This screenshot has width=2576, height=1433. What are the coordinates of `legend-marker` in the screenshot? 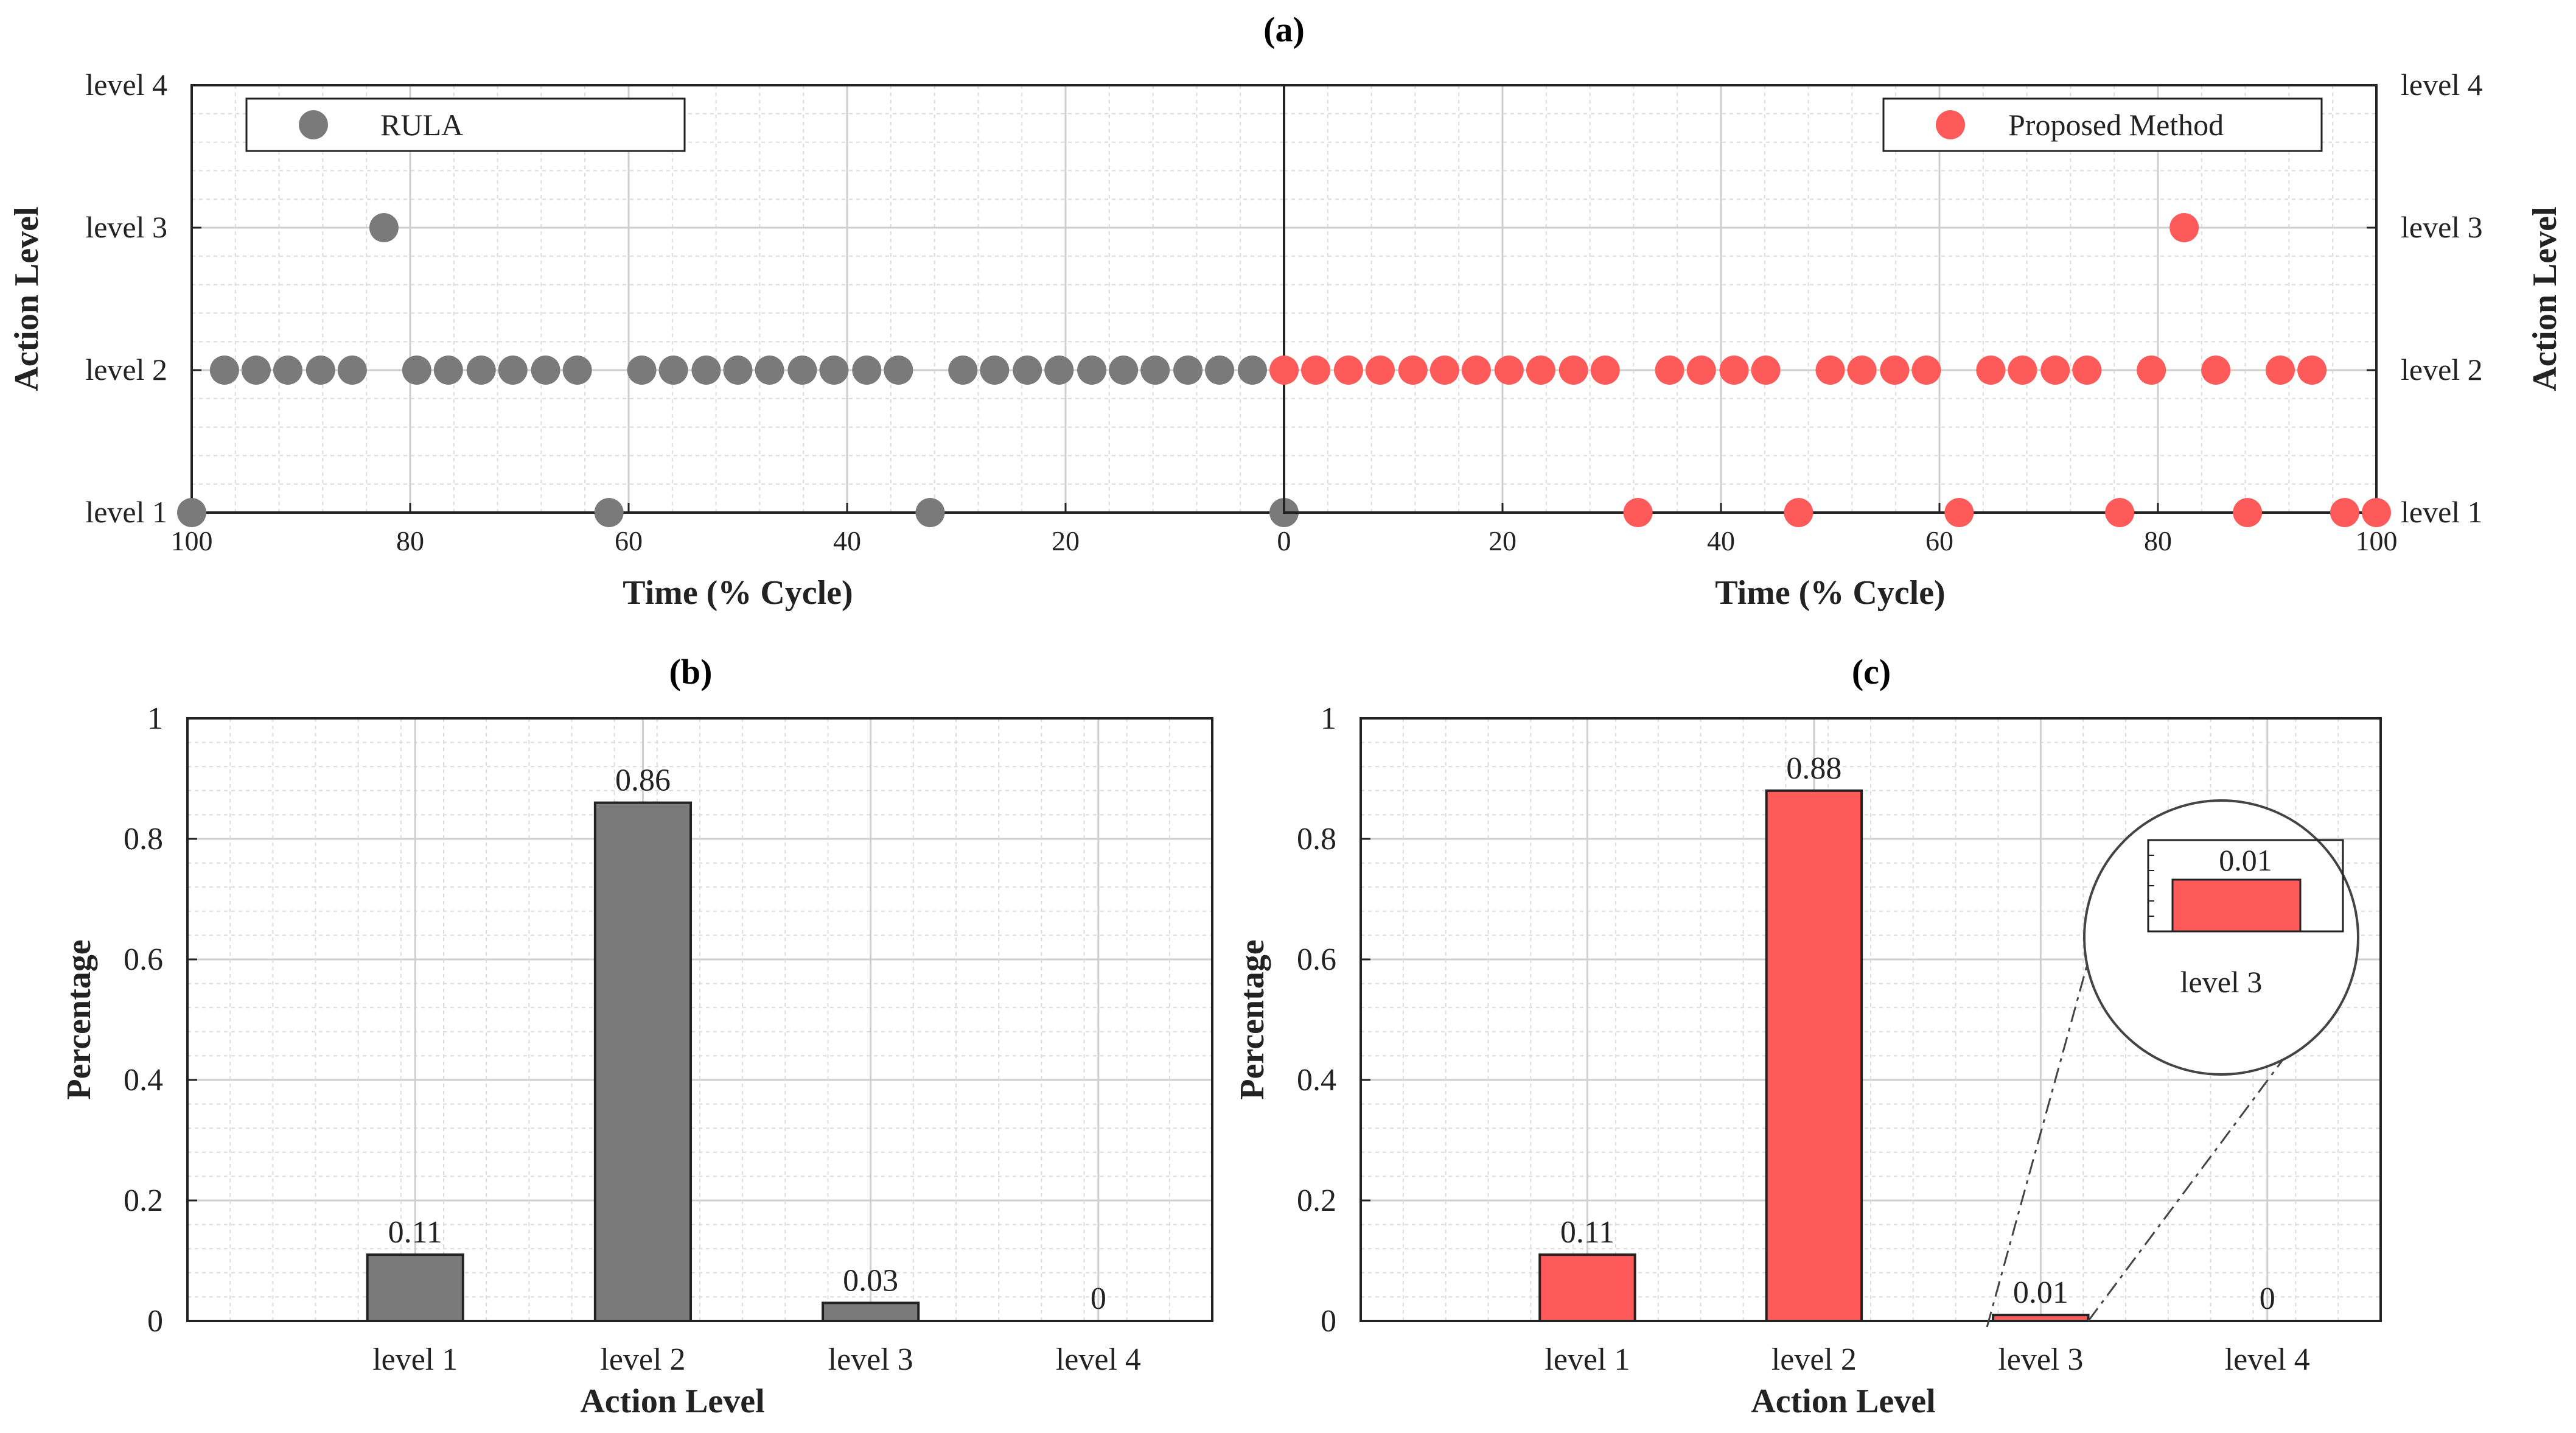 It's located at (1951, 124).